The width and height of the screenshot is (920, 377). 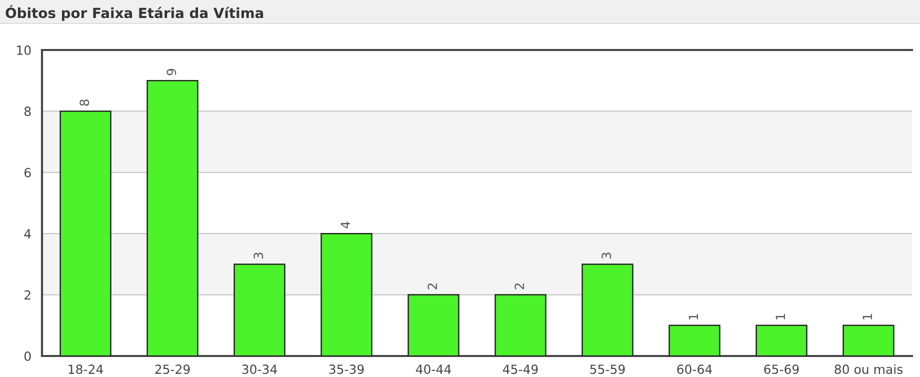 What do you see at coordinates (135, 13) in the screenshot?
I see `chart-title: Óbitos por Faixa Etária da Vítima` at bounding box center [135, 13].